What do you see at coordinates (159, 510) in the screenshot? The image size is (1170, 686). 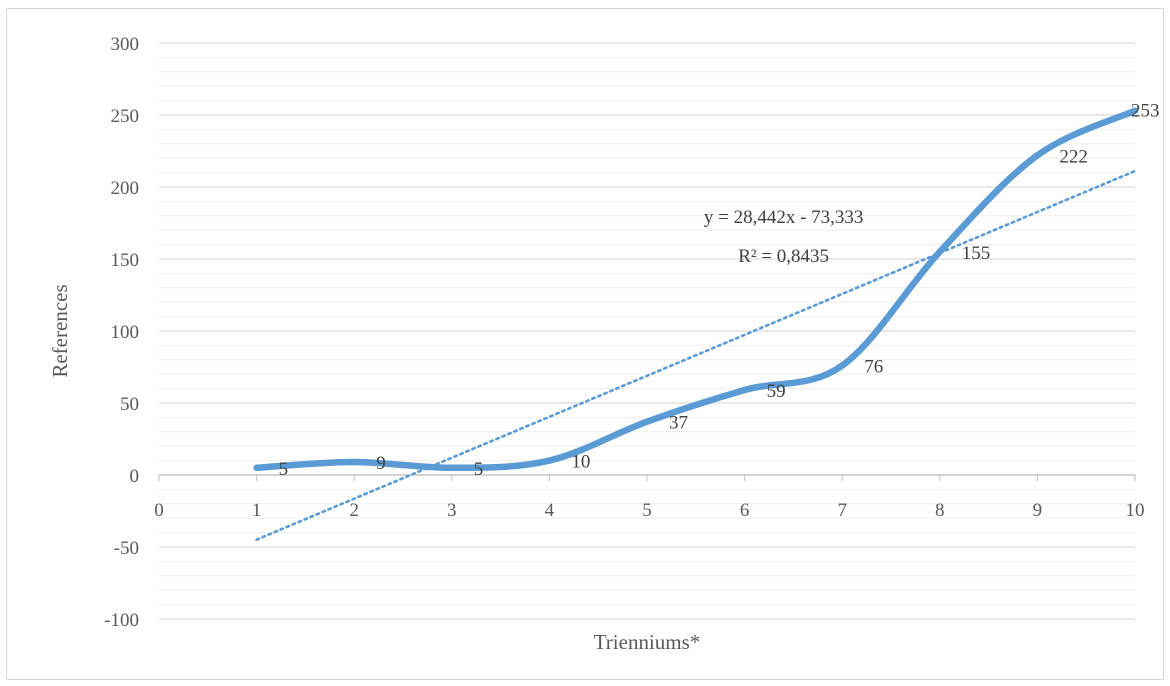 I see `x-tick-label: 0` at bounding box center [159, 510].